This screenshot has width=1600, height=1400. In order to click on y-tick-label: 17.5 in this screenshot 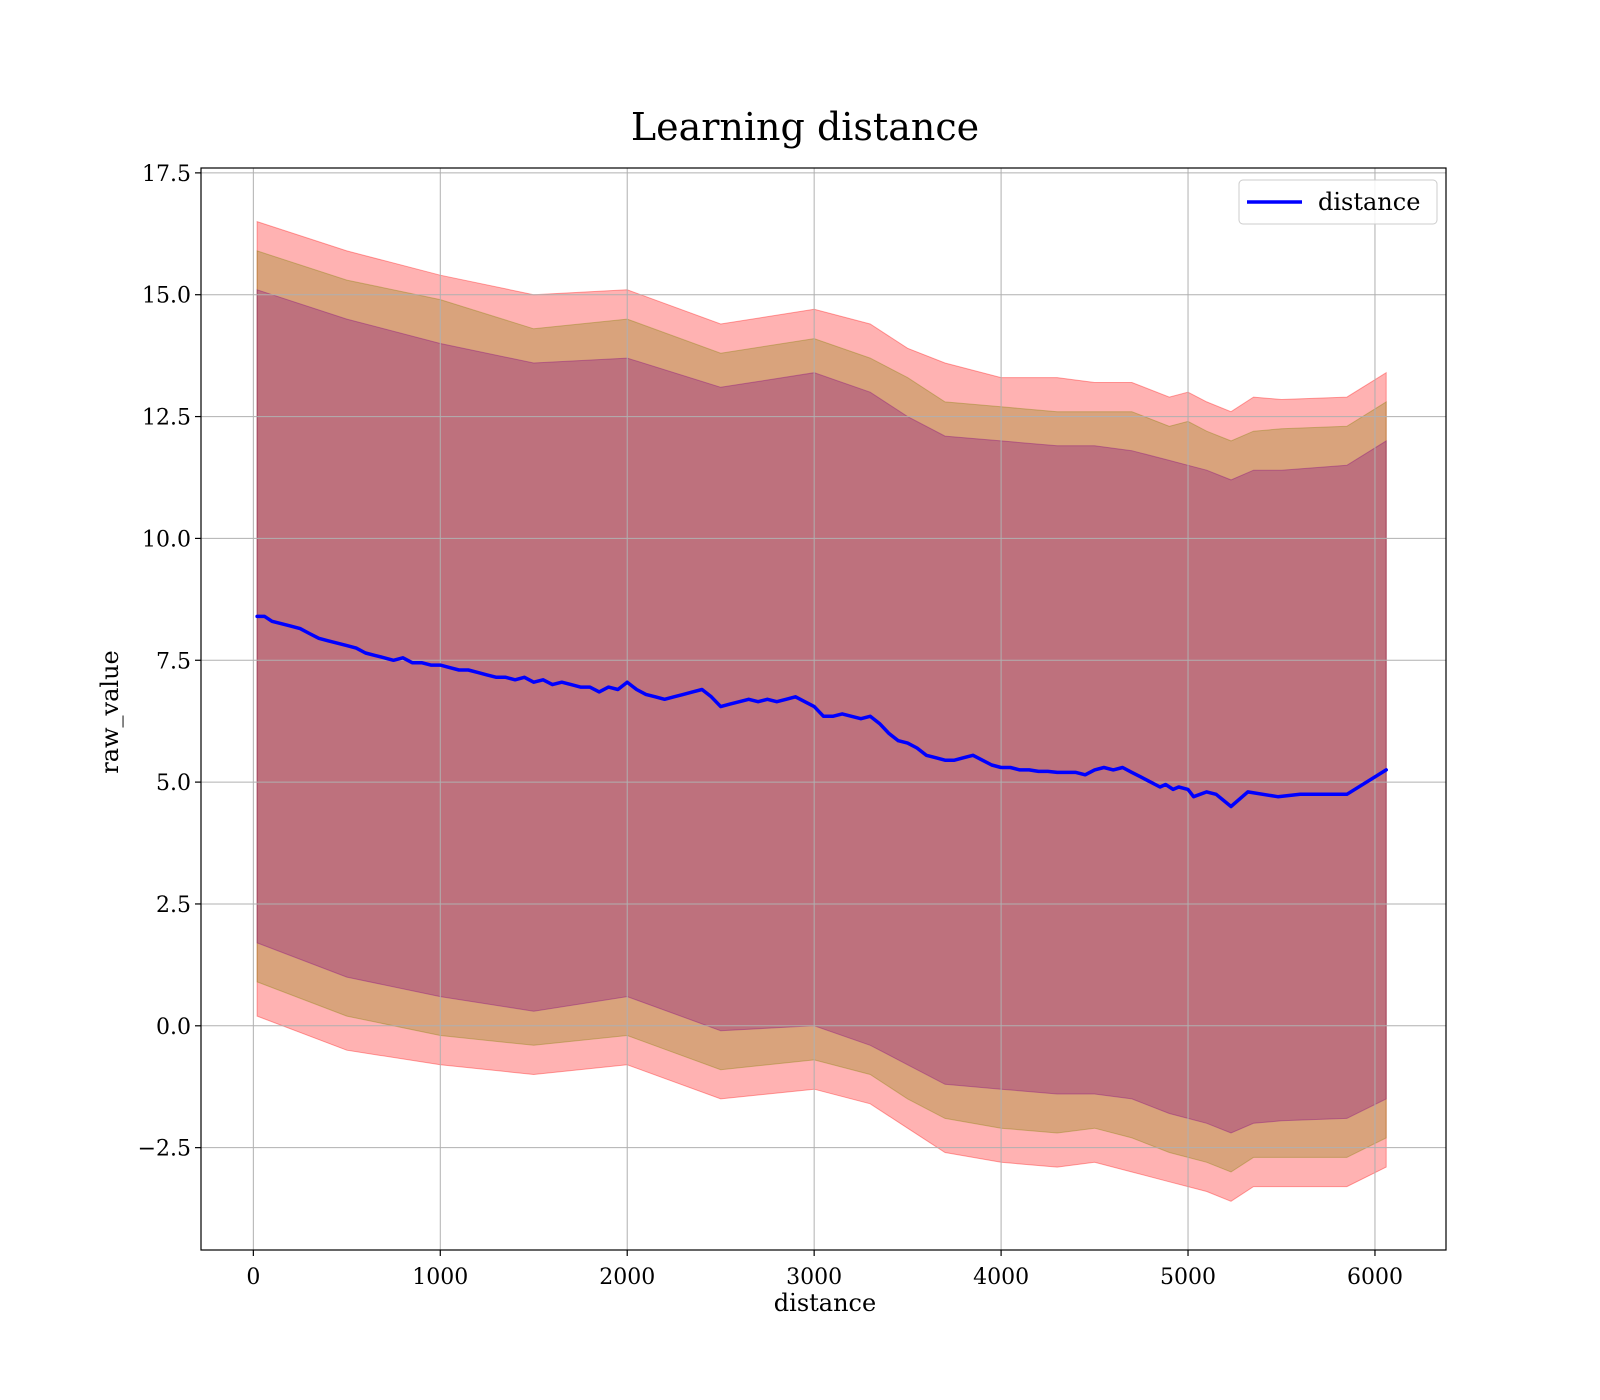, I will do `click(166, 174)`.